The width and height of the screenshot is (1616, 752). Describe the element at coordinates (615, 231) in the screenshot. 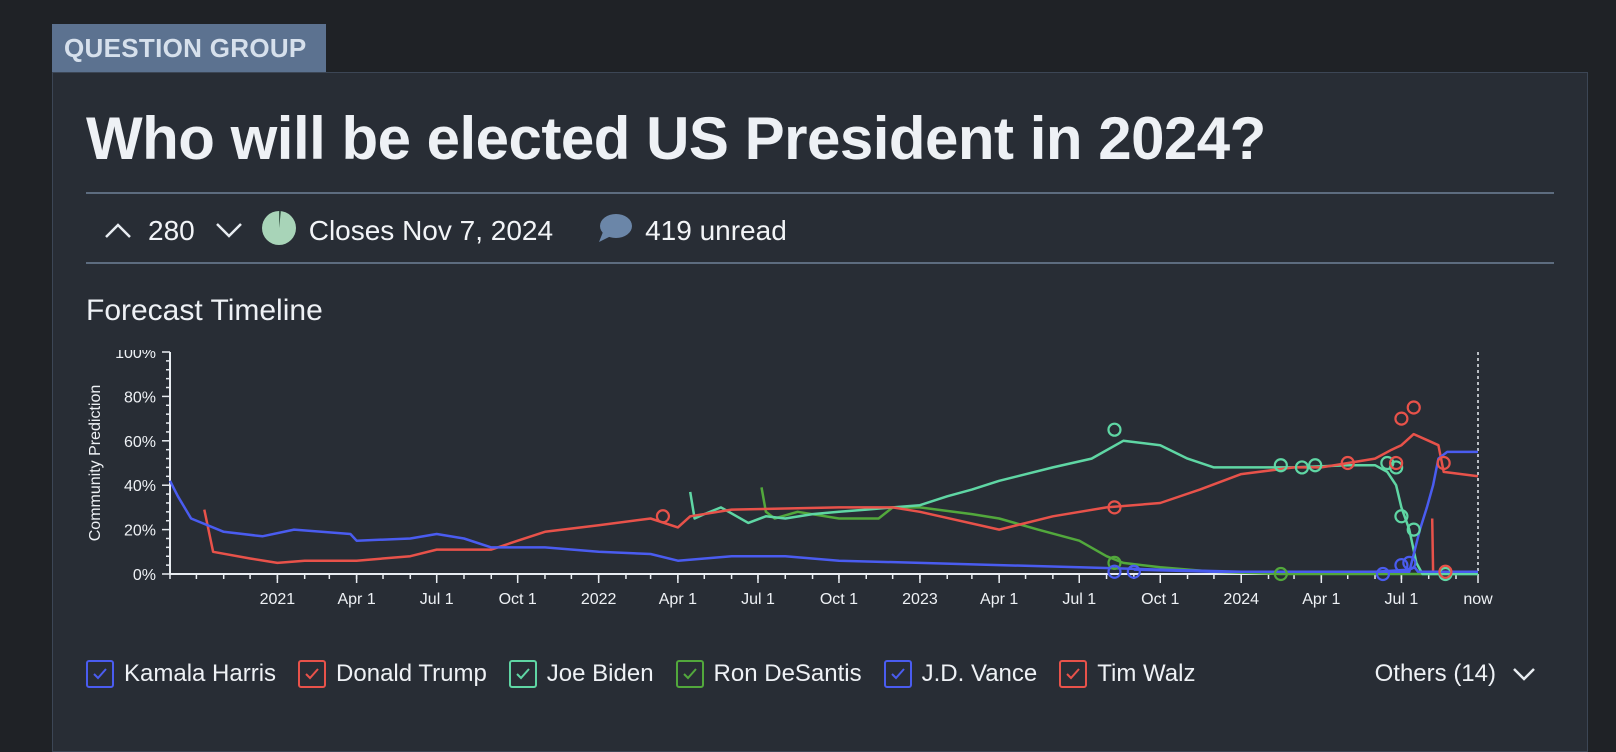

I see `comment-icon` at that location.